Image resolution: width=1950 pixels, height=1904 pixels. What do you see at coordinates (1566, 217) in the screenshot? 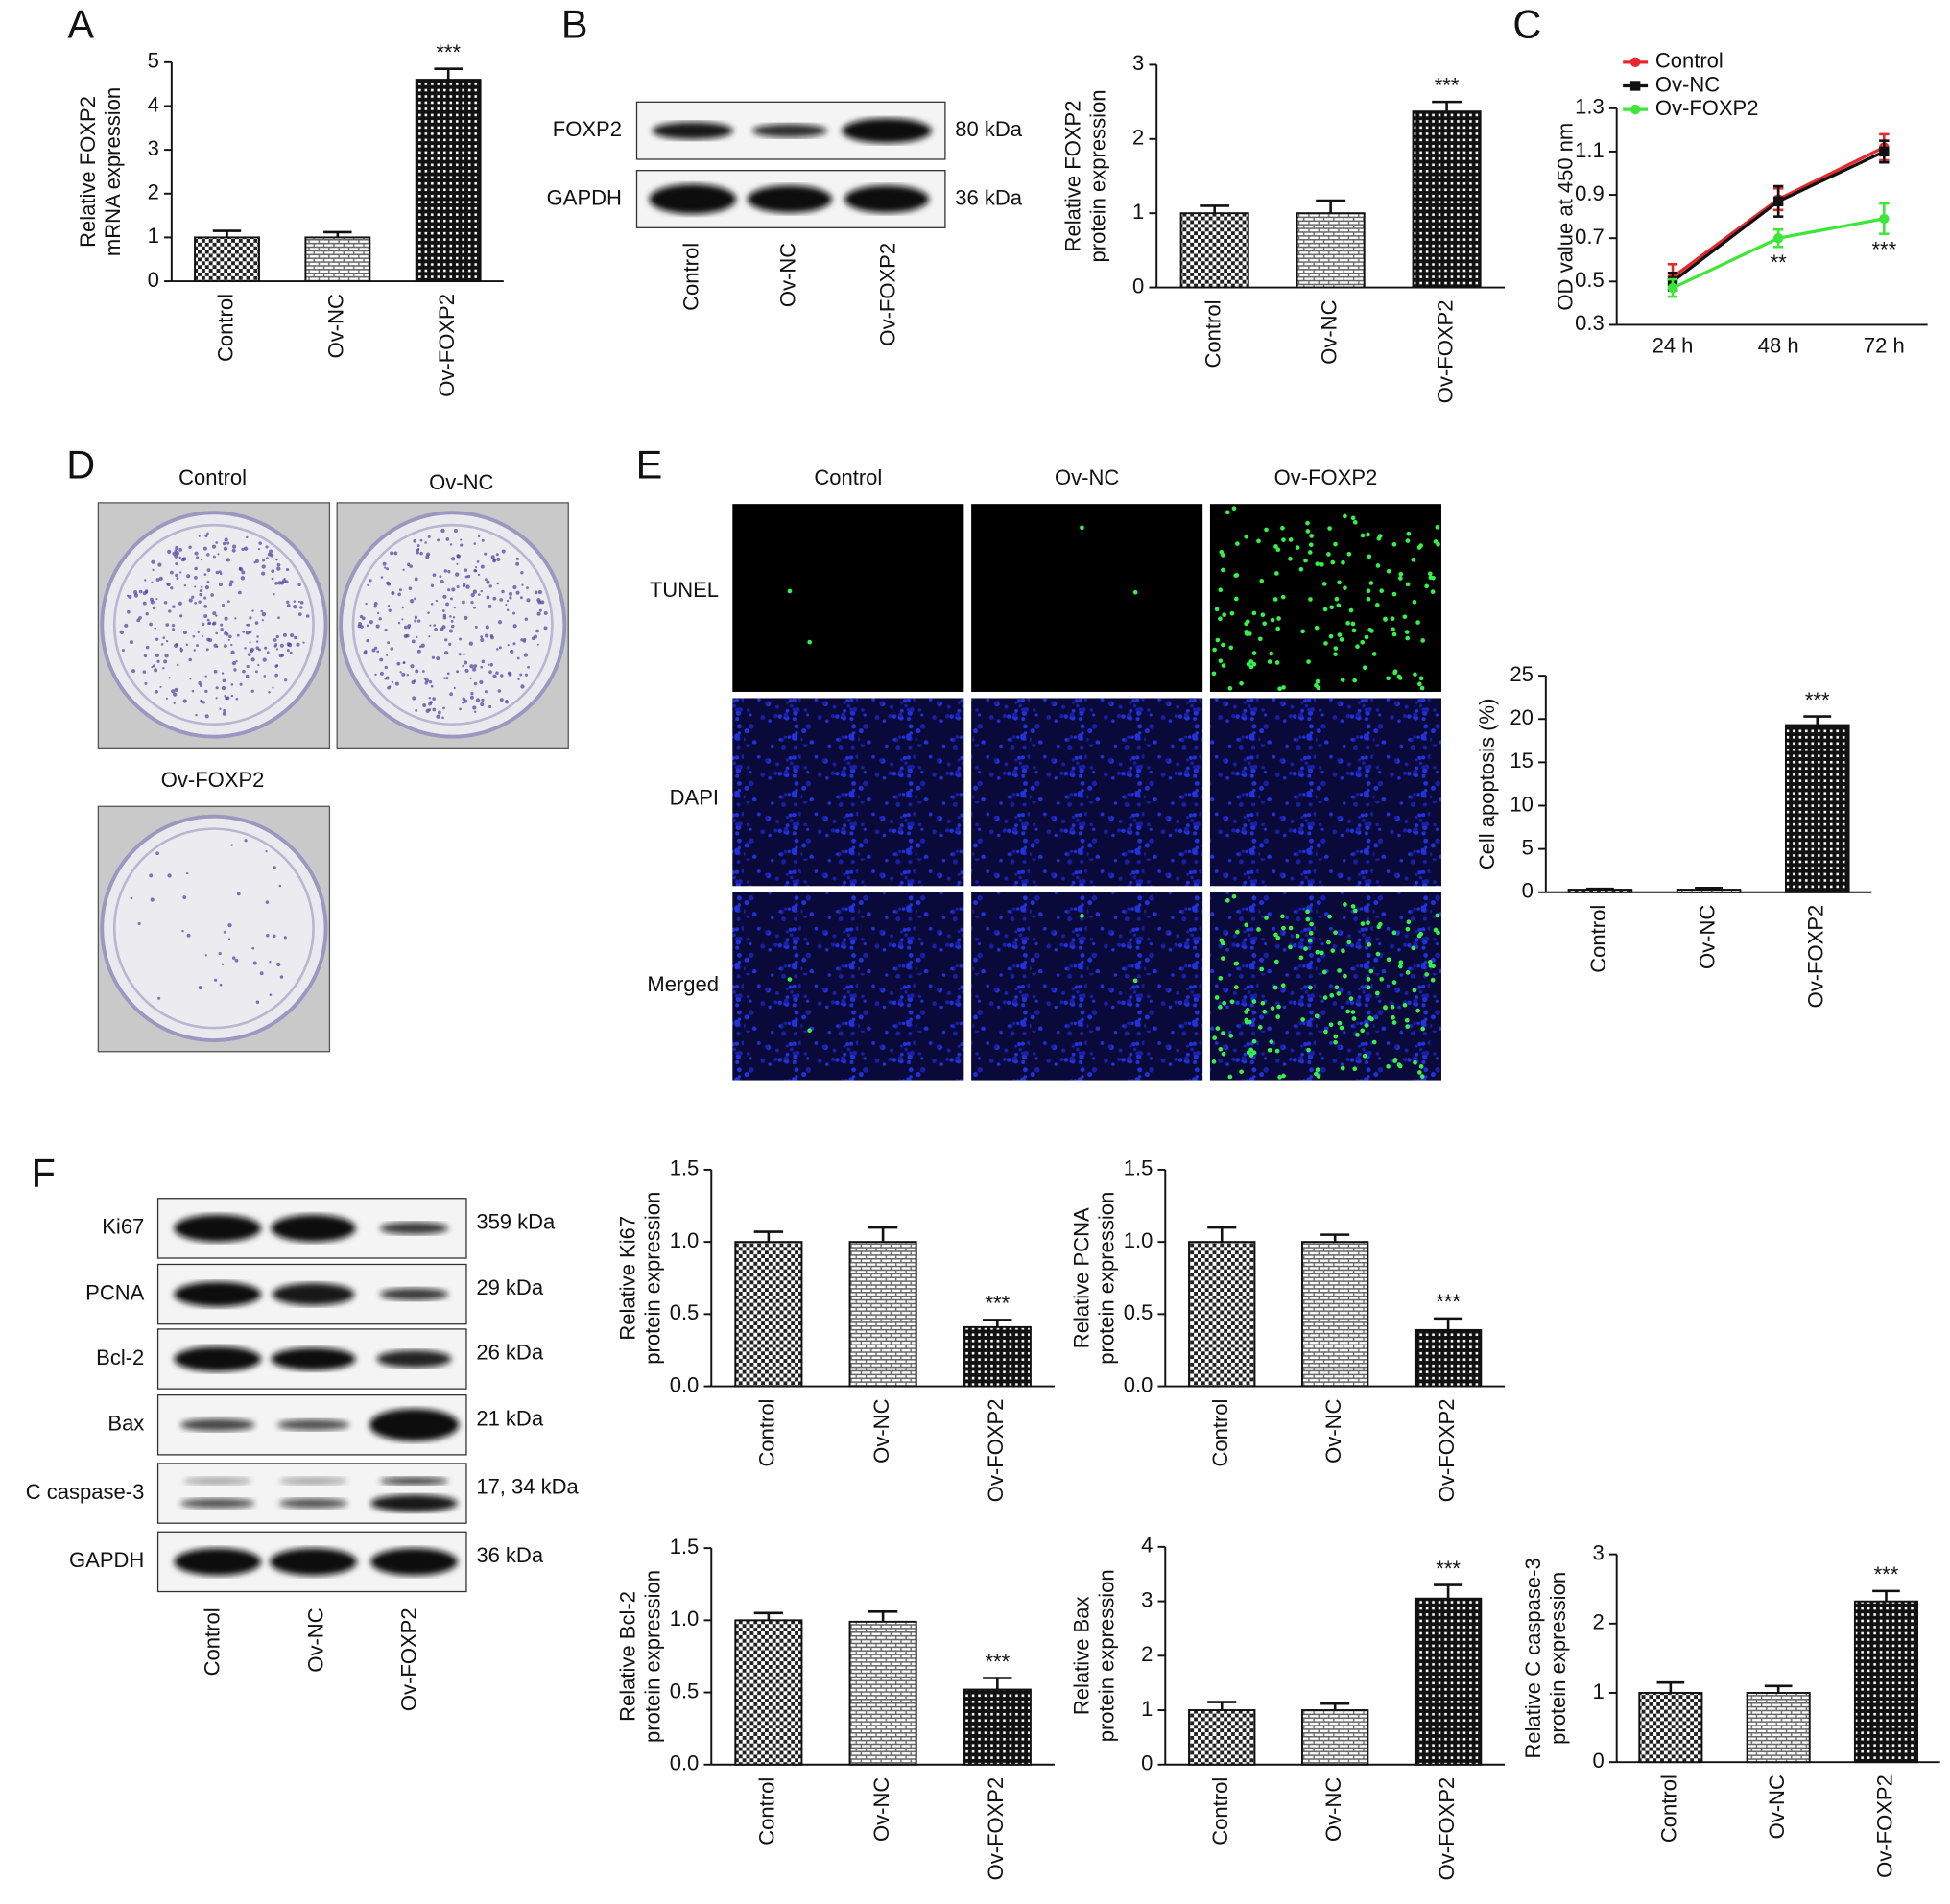
I see `y-axis-label: OD value at 450 nm` at bounding box center [1566, 217].